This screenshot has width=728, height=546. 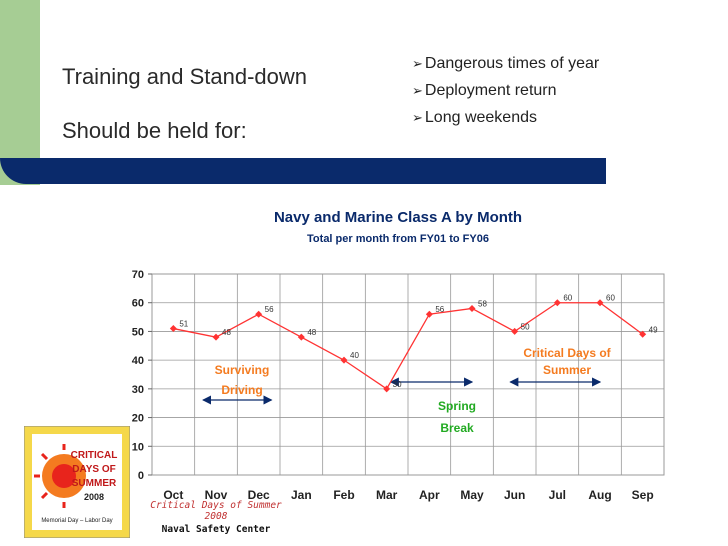 I want to click on x-tick-label: Apr, so click(x=429, y=495).